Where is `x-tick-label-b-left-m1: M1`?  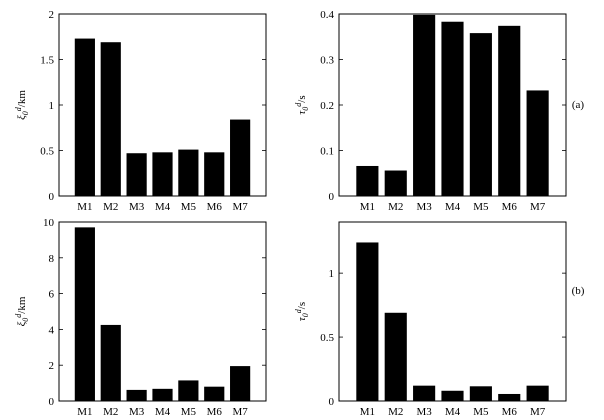
x-tick-label-b-left-m1: M1 is located at coordinates (84, 412).